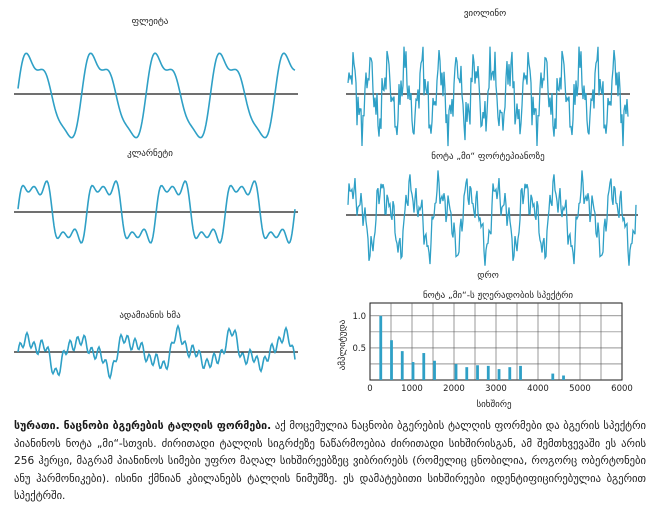 The width and height of the screenshot is (658, 518). Describe the element at coordinates (494, 404) in the screenshot. I see `spectrum-xlabel: სიხშირე` at that location.